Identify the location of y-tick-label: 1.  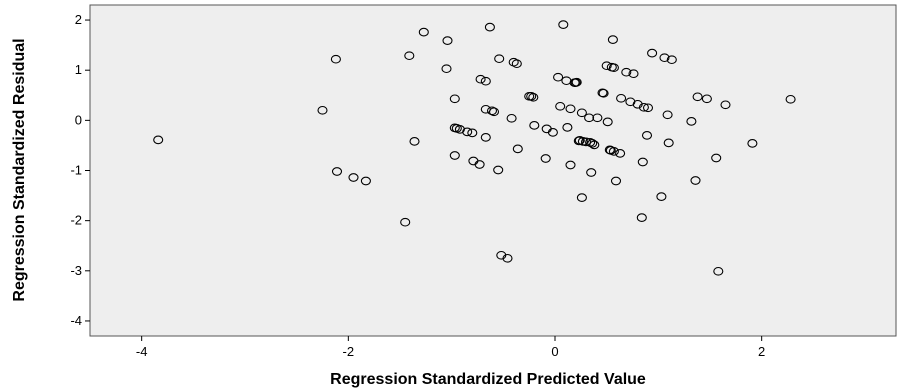
(78, 69).